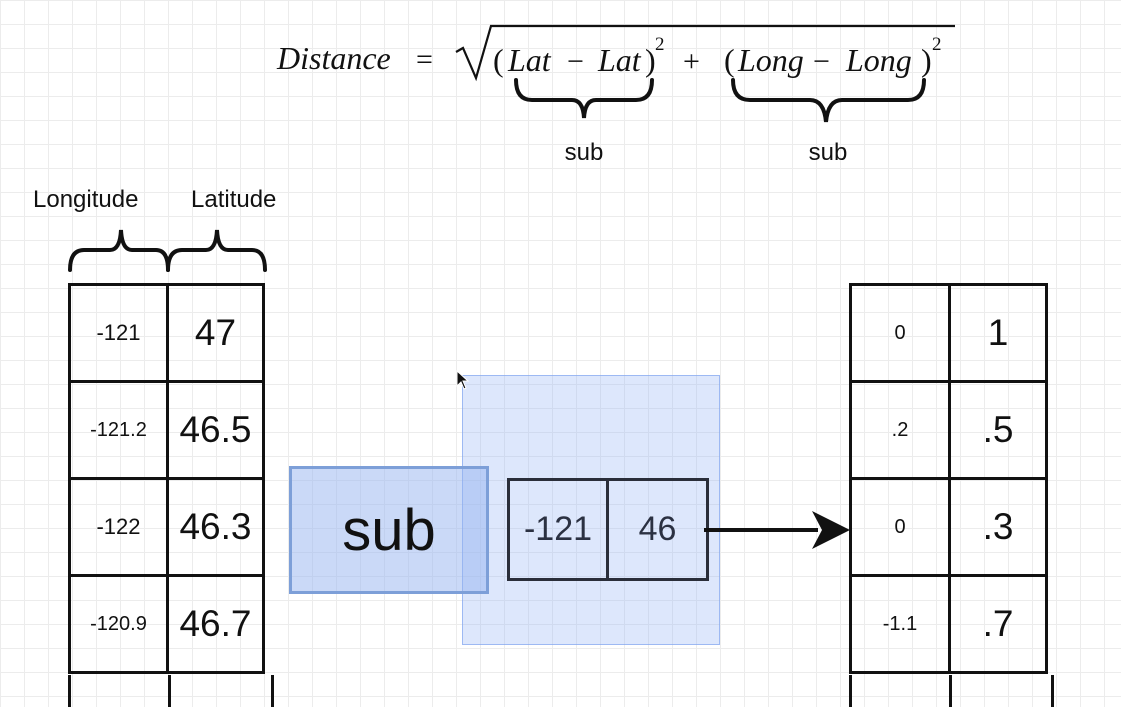 The image size is (1121, 707). I want to click on brace-label-long: sub, so click(828, 152).